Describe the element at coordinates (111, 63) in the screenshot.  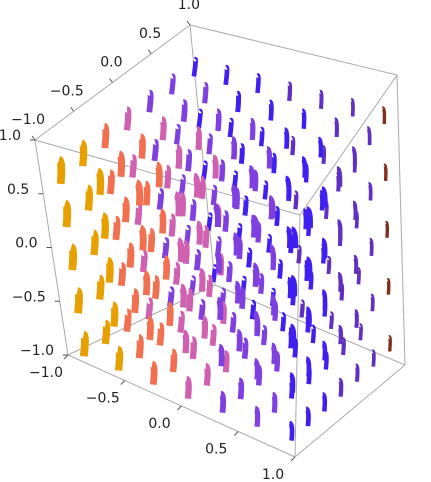
I see `y-tick-label: 0.0` at that location.